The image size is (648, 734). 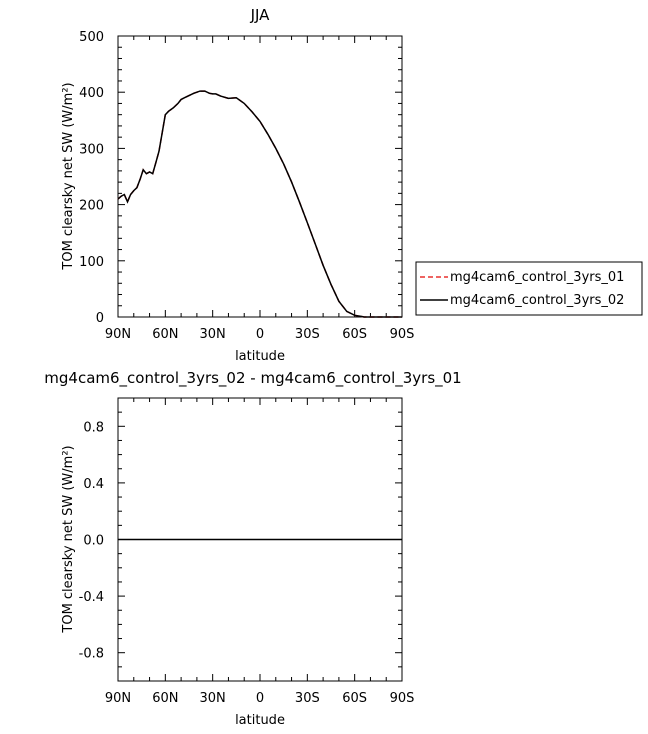 I want to click on chart-title: JJA, so click(x=260, y=15).